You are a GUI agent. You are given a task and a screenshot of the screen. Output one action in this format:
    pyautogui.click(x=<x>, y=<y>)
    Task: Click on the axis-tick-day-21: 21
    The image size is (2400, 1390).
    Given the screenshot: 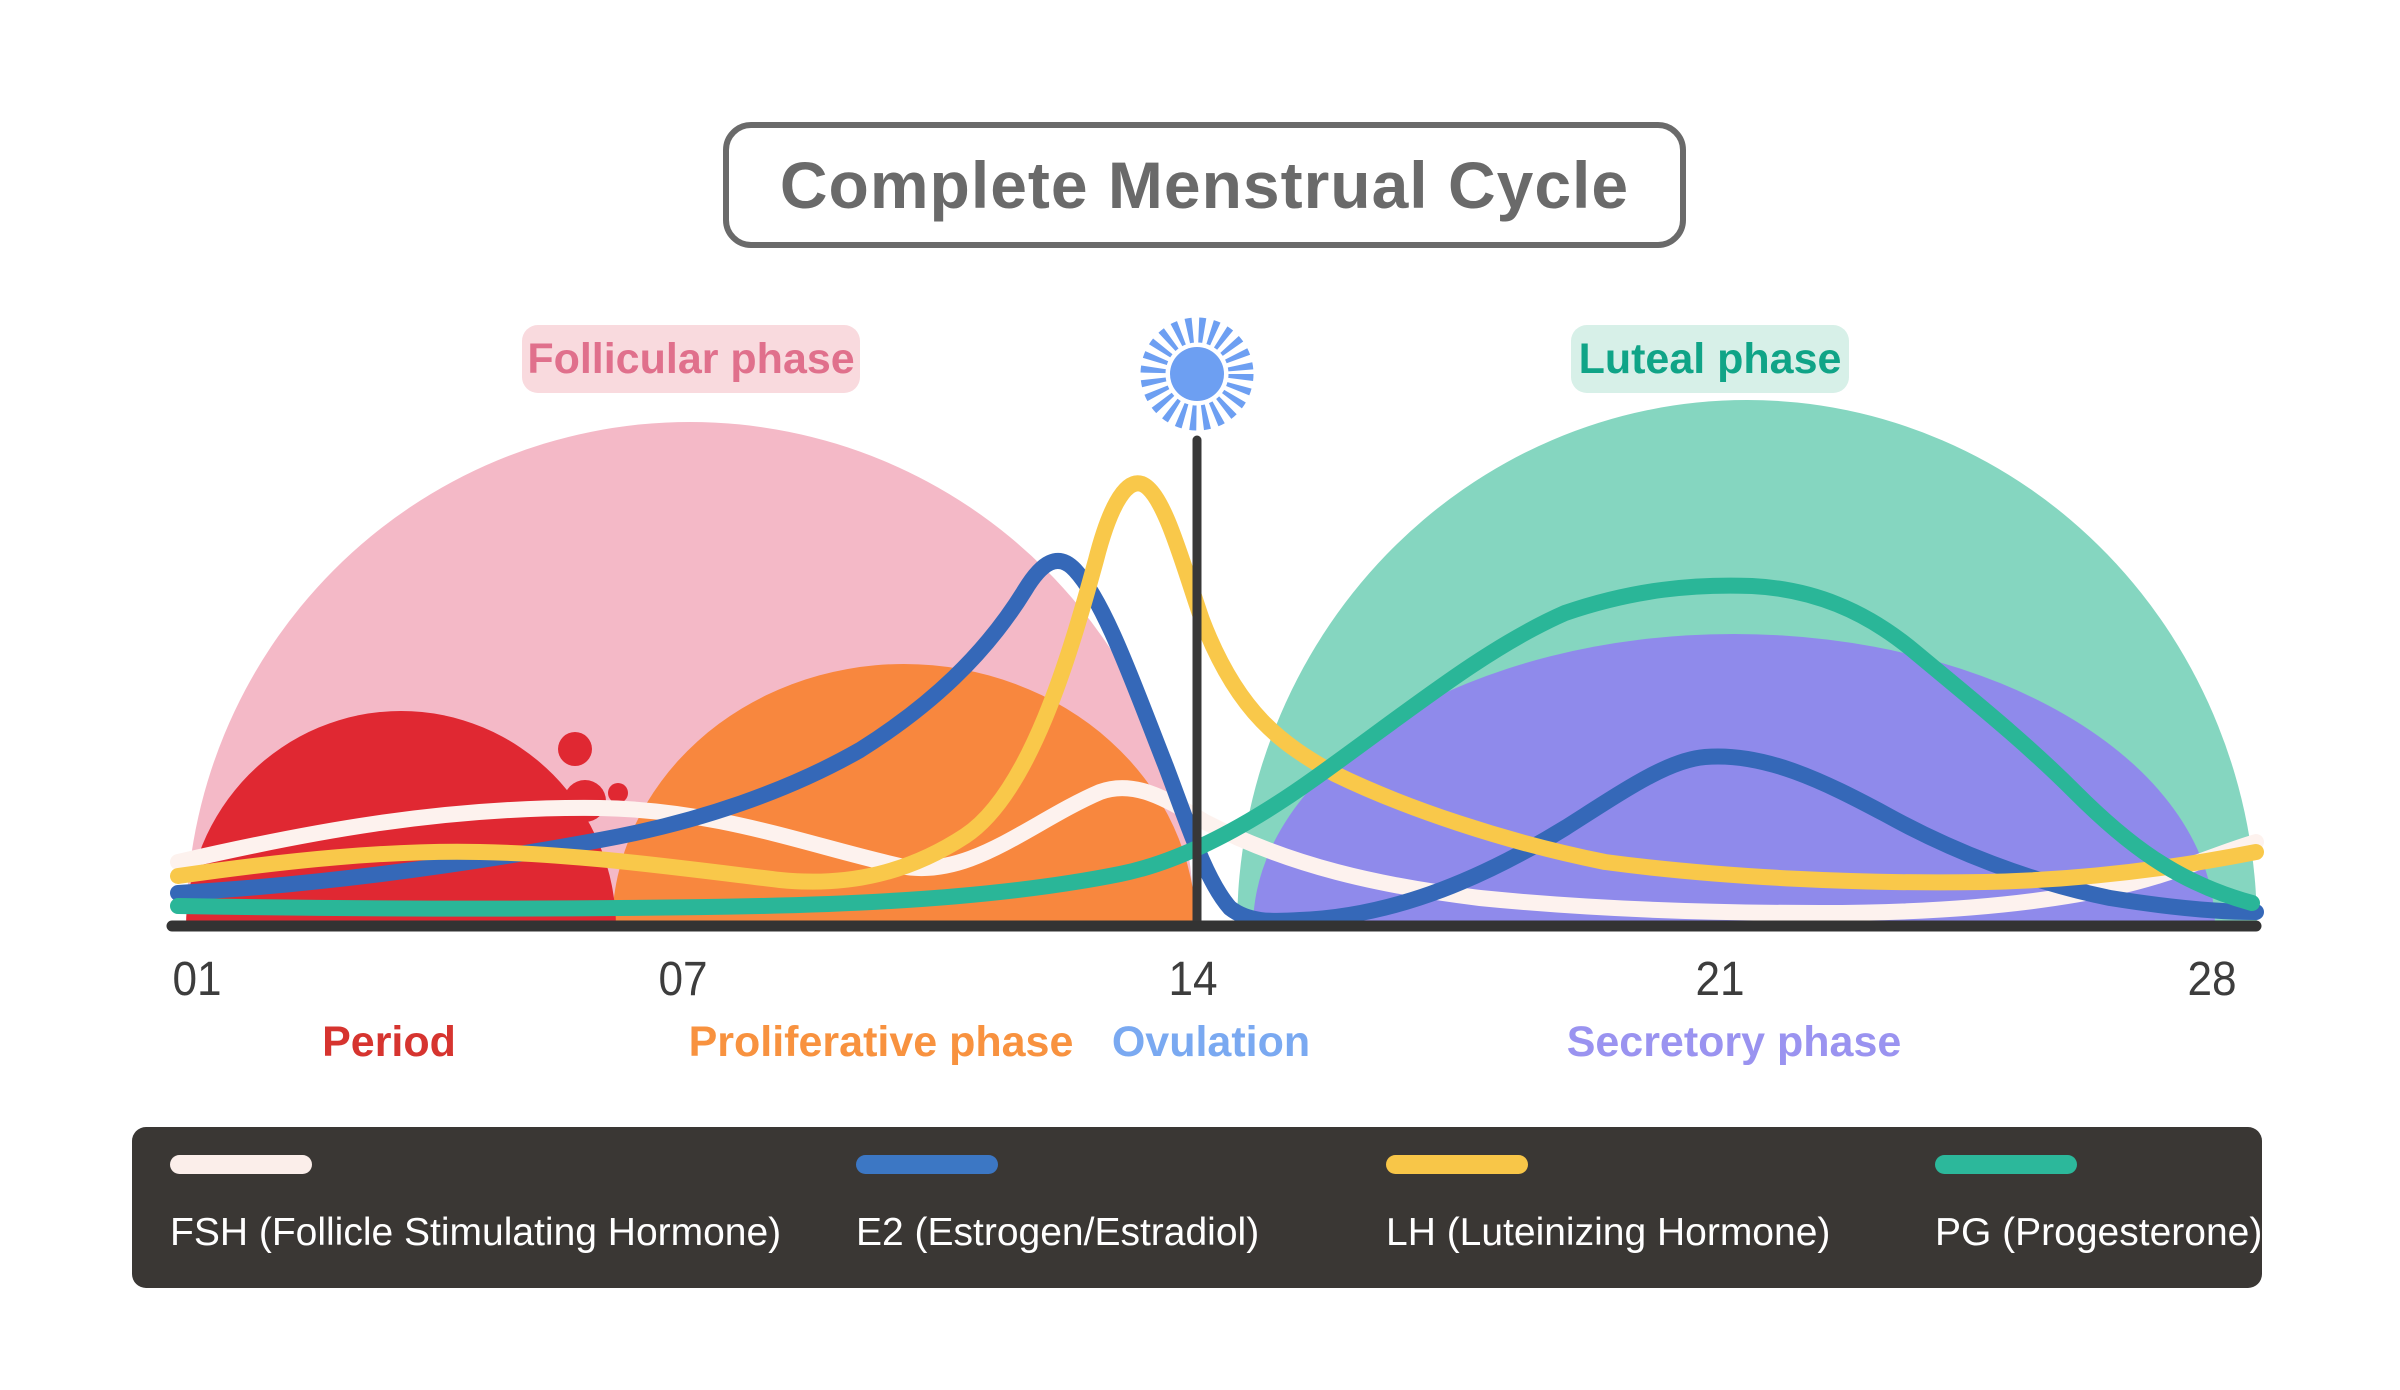 What is the action you would take?
    pyautogui.click(x=1720, y=979)
    